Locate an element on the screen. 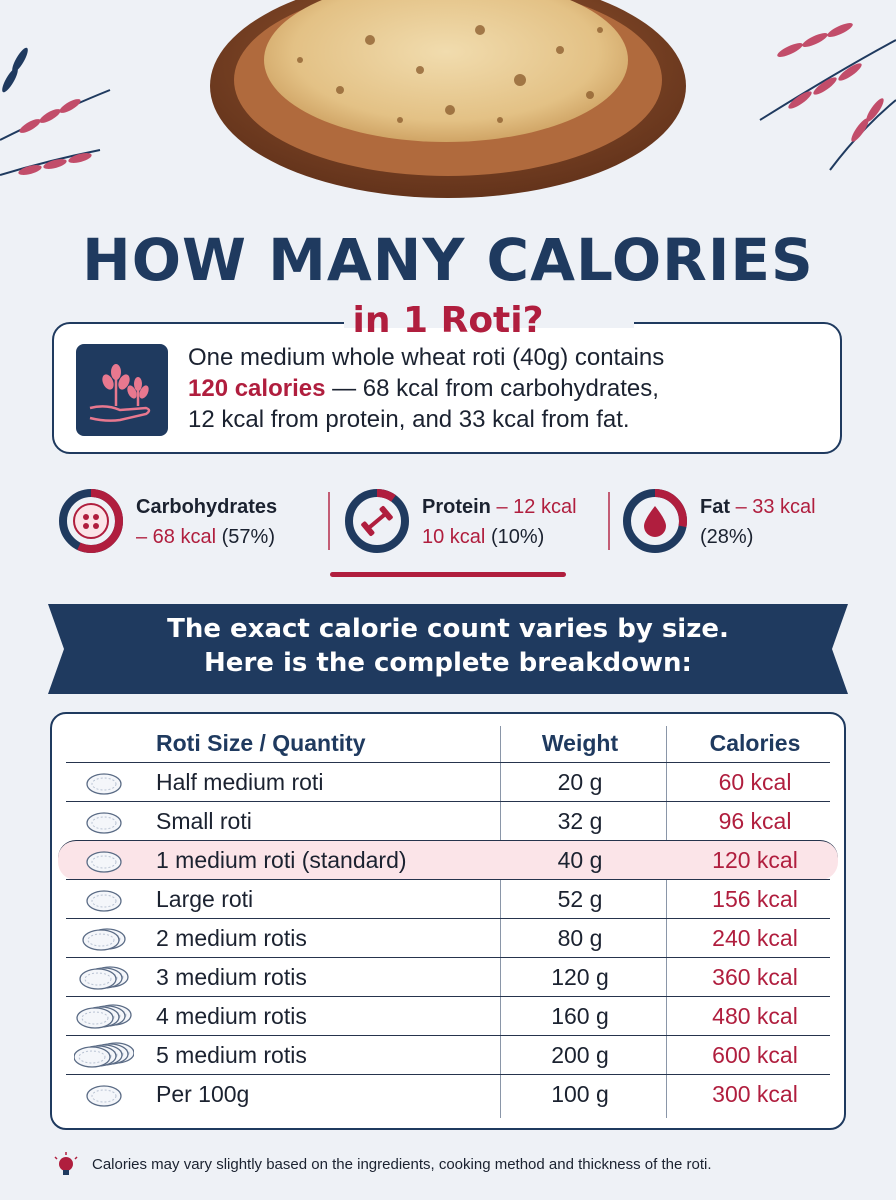 The width and height of the screenshot is (896, 1200). row-calories: 240 kcal is located at coordinates (755, 938).